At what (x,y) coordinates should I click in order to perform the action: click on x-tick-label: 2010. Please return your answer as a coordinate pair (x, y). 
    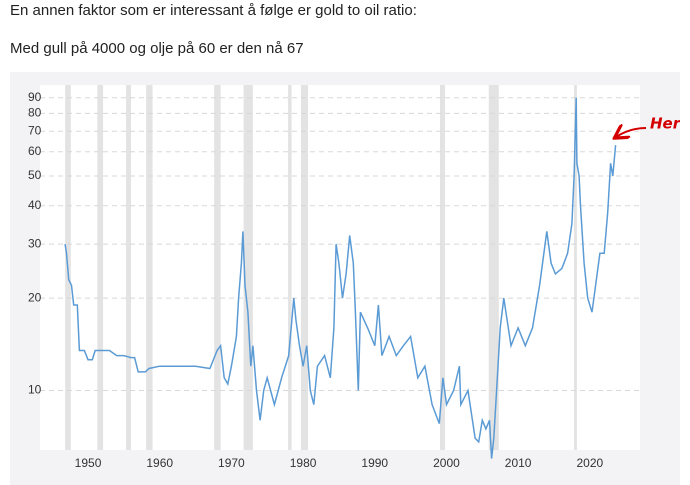
    Looking at the image, I should click on (518, 463).